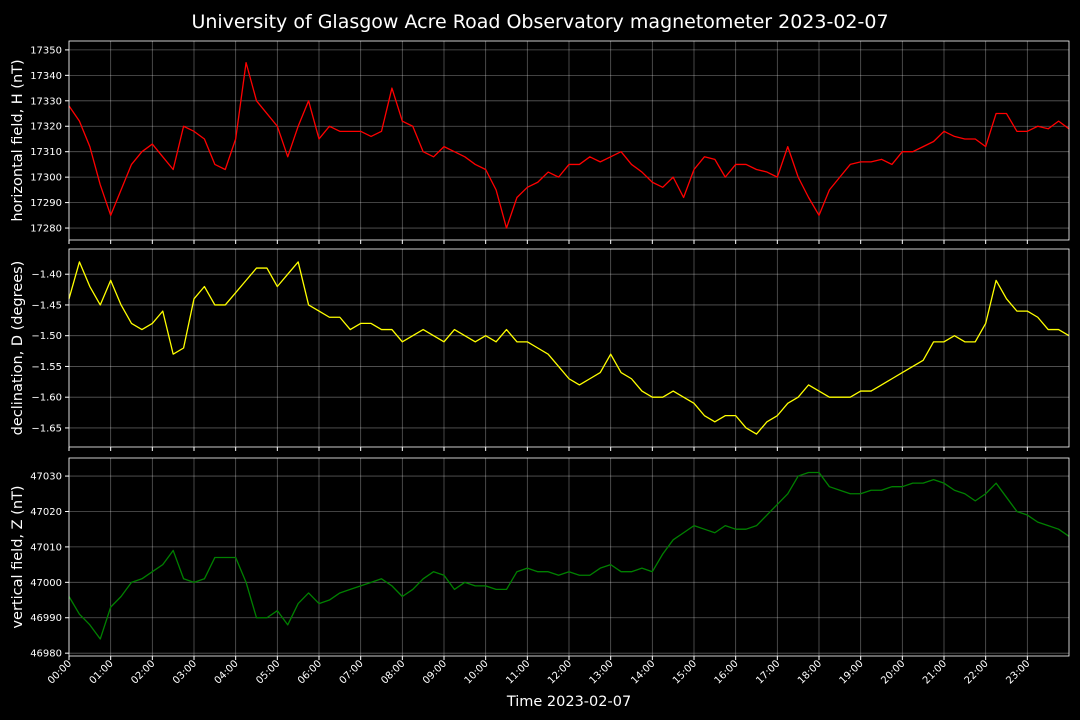 The width and height of the screenshot is (1080, 720). I want to click on y-axis-label: horizontal field, H (nT), so click(18, 140).